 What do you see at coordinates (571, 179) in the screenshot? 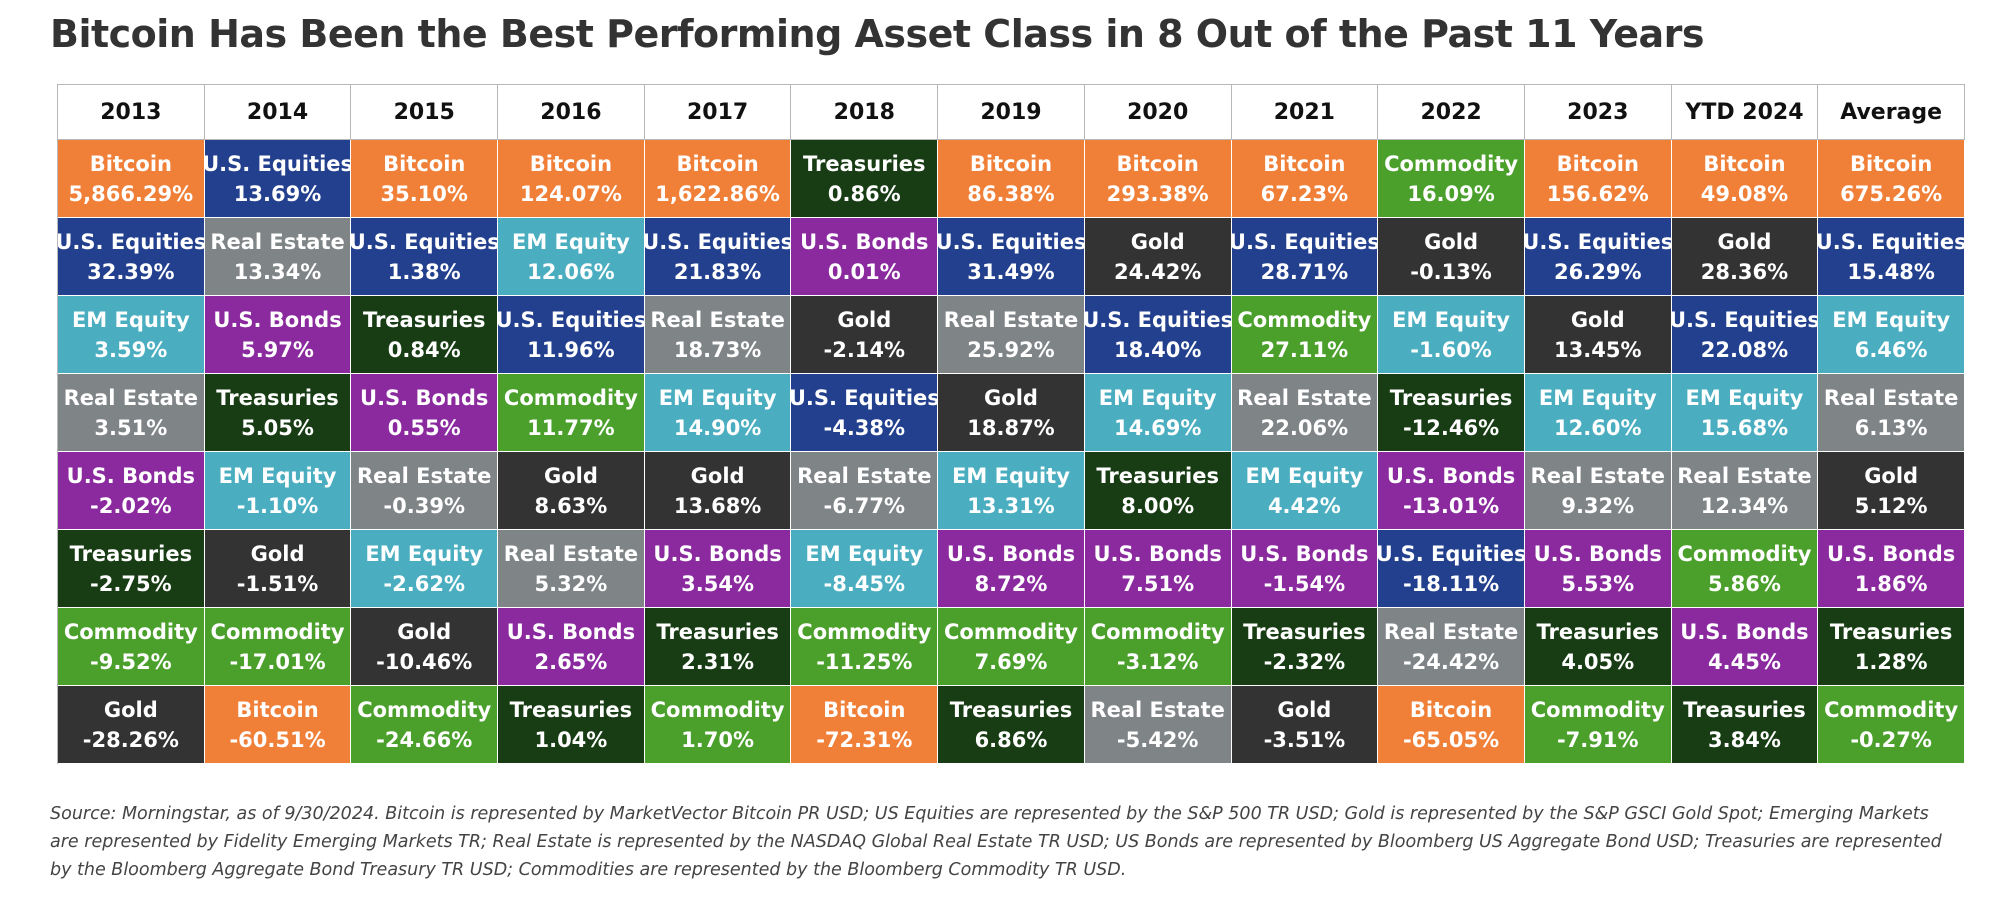
I see `asset-cell: Bitcoin 124.07%` at bounding box center [571, 179].